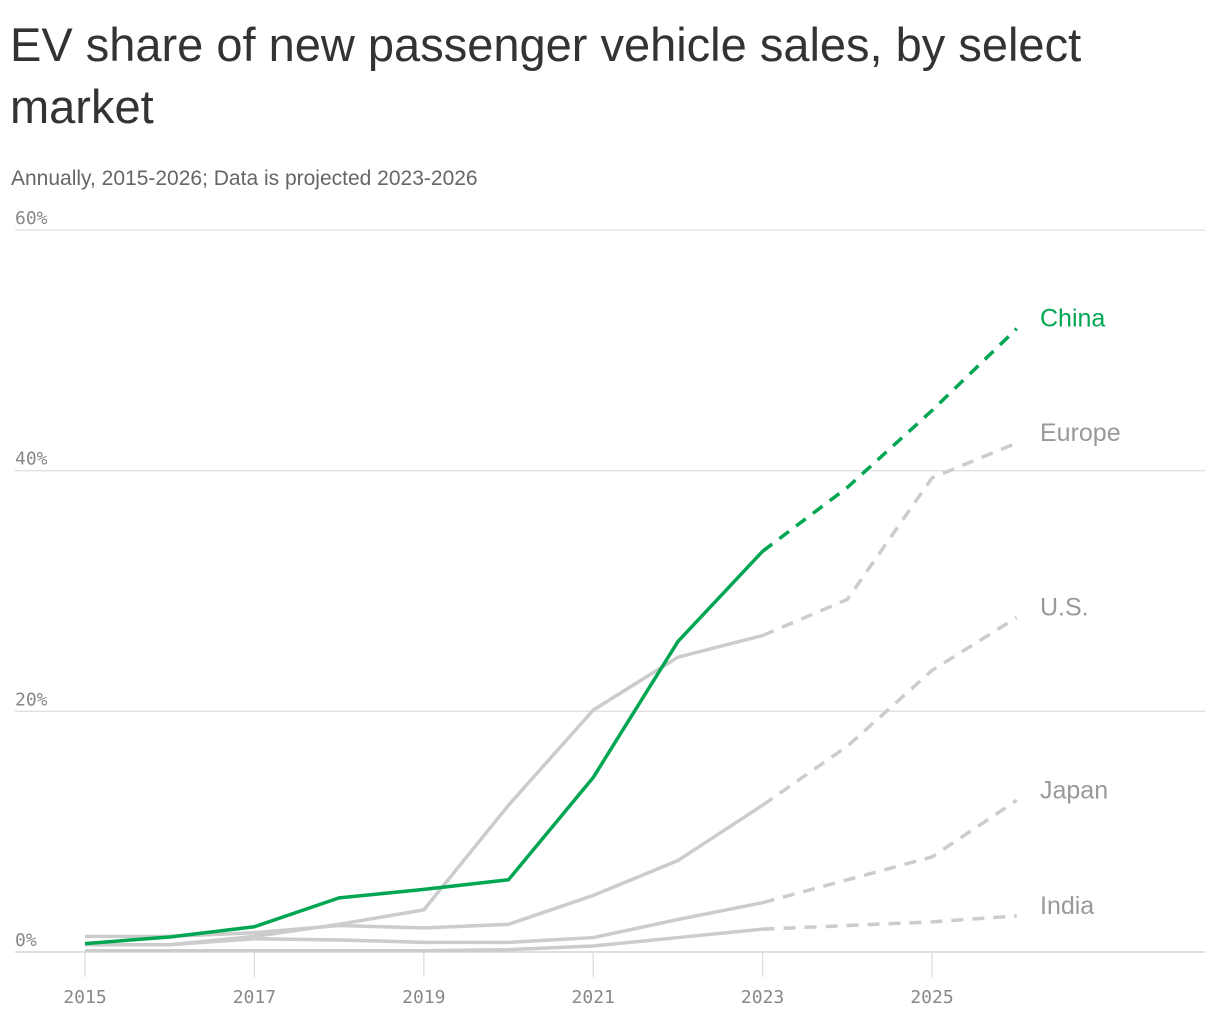 This screenshot has height=1020, width=1220. I want to click on series-label-china: China, so click(1072, 319).